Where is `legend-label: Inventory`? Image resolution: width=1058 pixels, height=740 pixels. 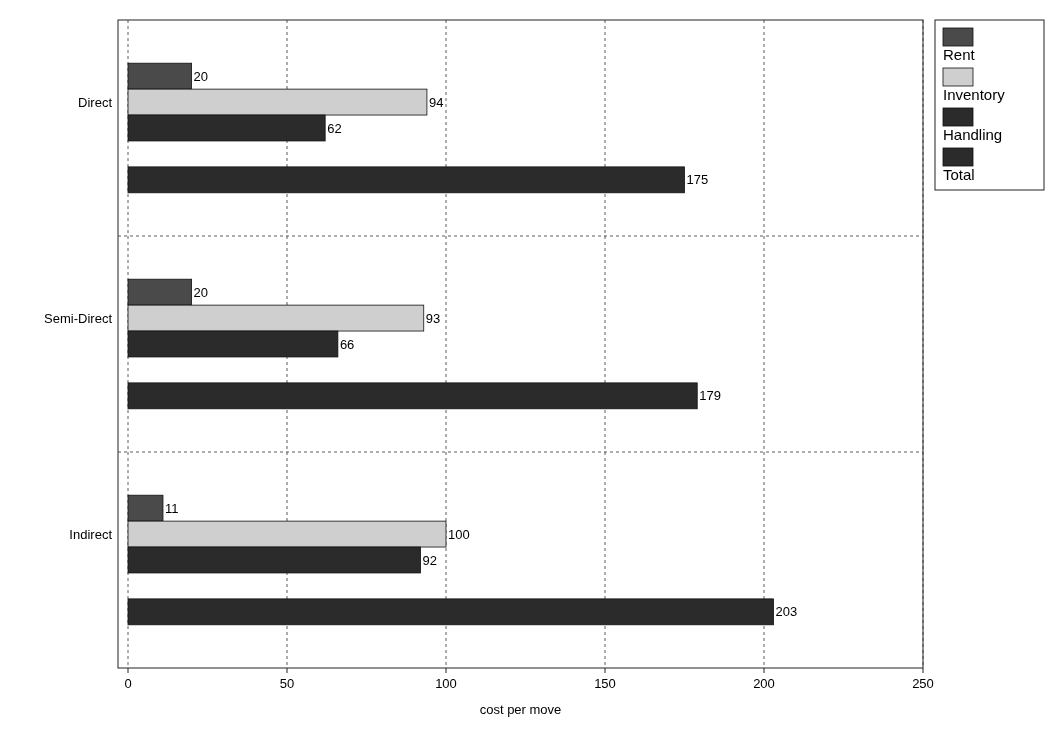 legend-label: Inventory is located at coordinates (974, 94).